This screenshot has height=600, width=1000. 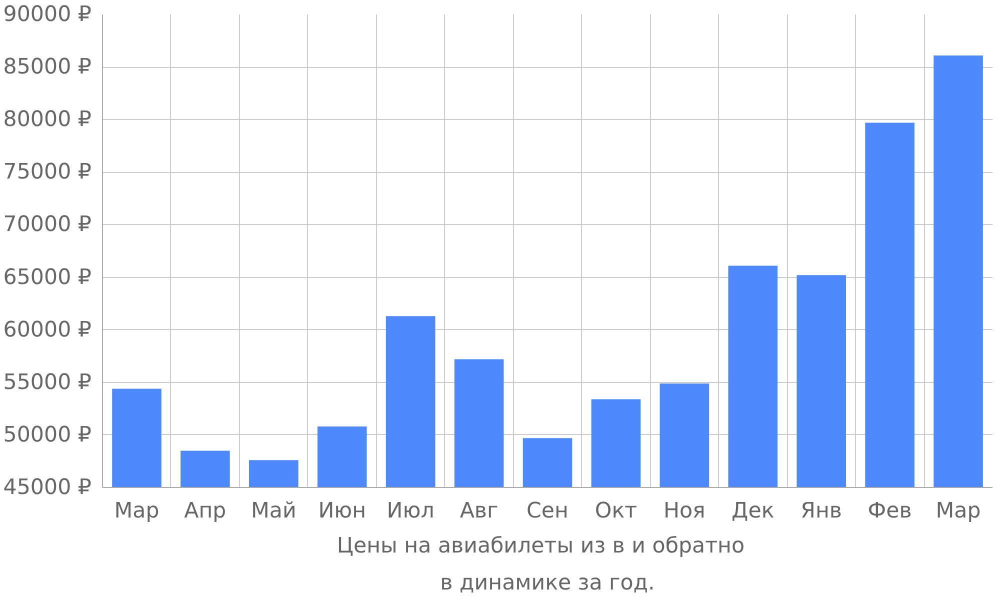 What do you see at coordinates (47, 435) in the screenshot?
I see `y-tick-label: 50000 ₽` at bounding box center [47, 435].